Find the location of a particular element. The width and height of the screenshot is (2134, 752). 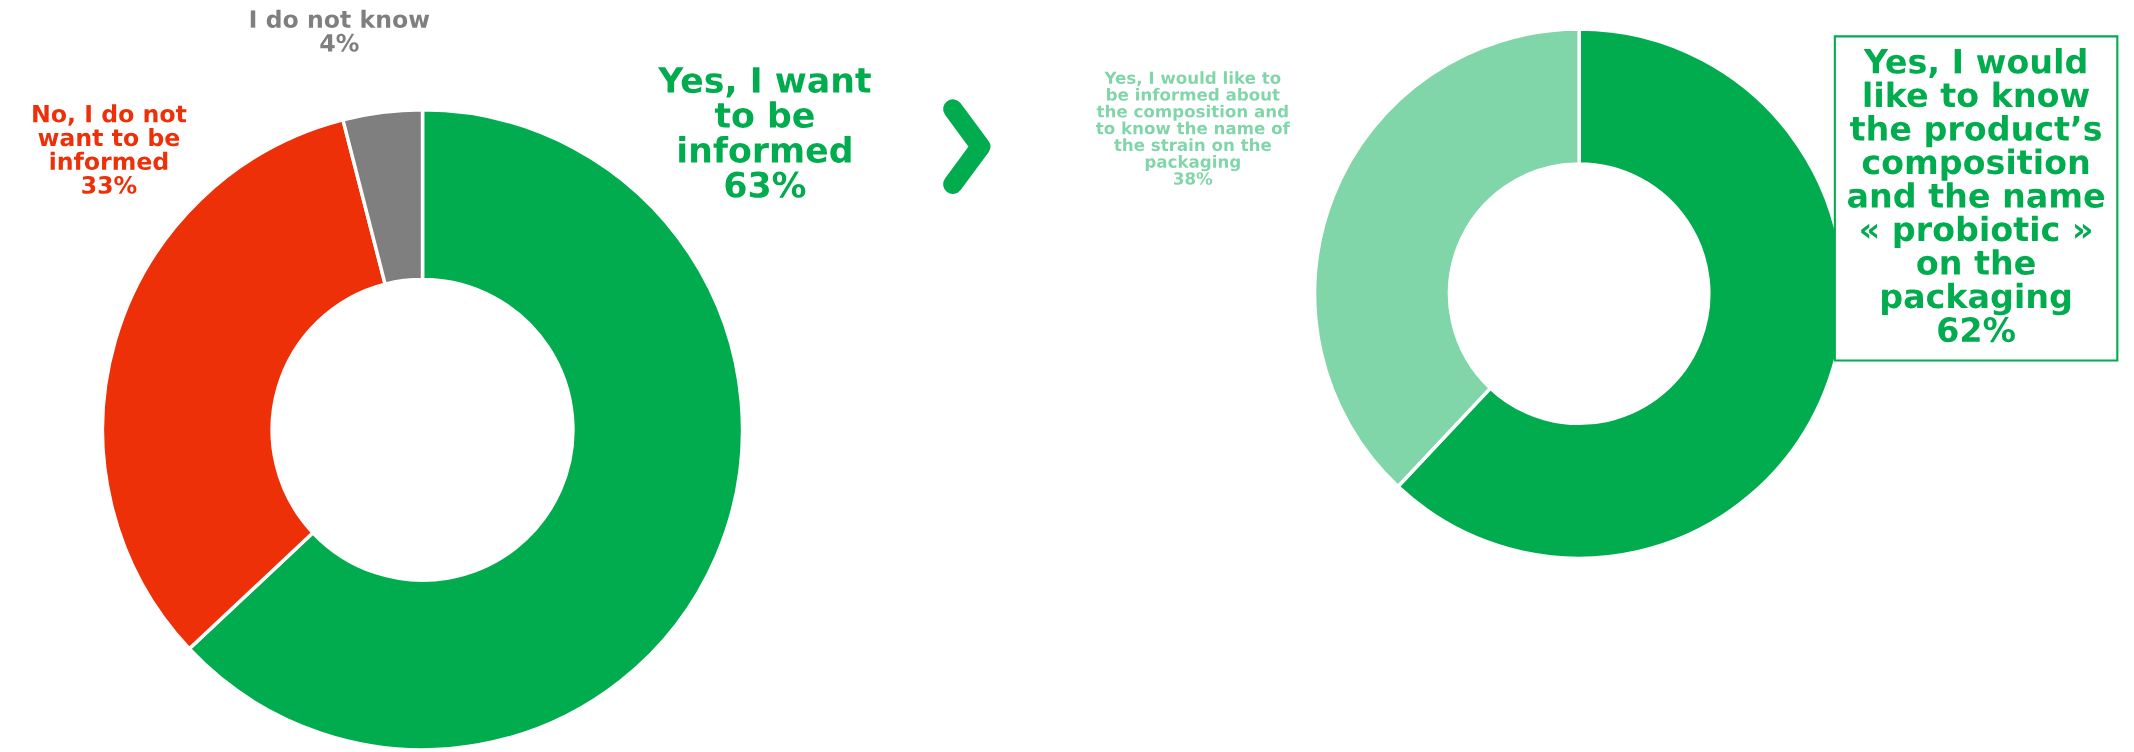

data-label: 33% is located at coordinates (109, 185).